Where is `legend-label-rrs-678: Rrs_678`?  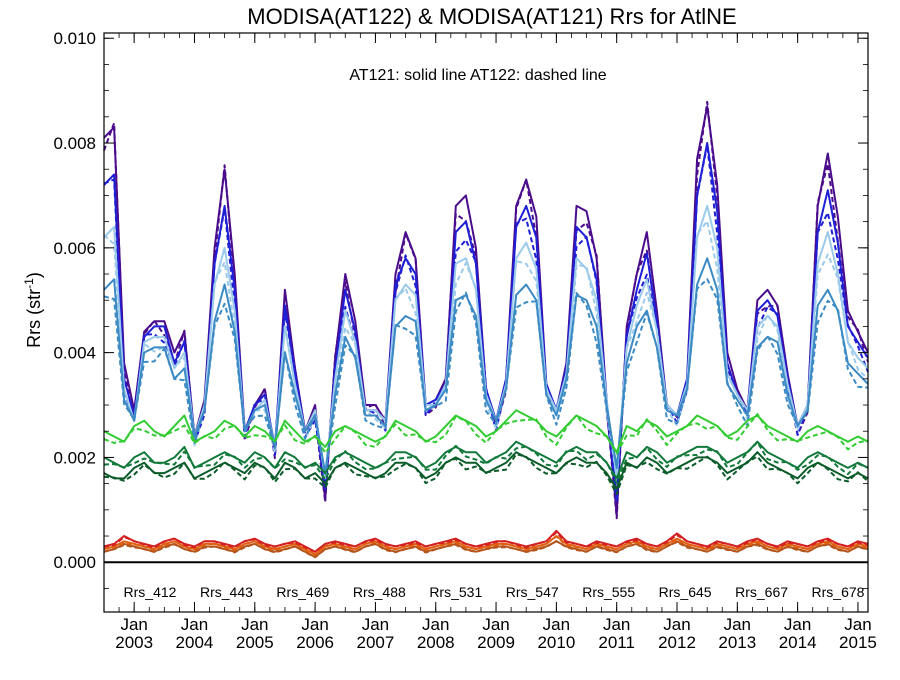 legend-label-rrs-678: Rrs_678 is located at coordinates (838, 592).